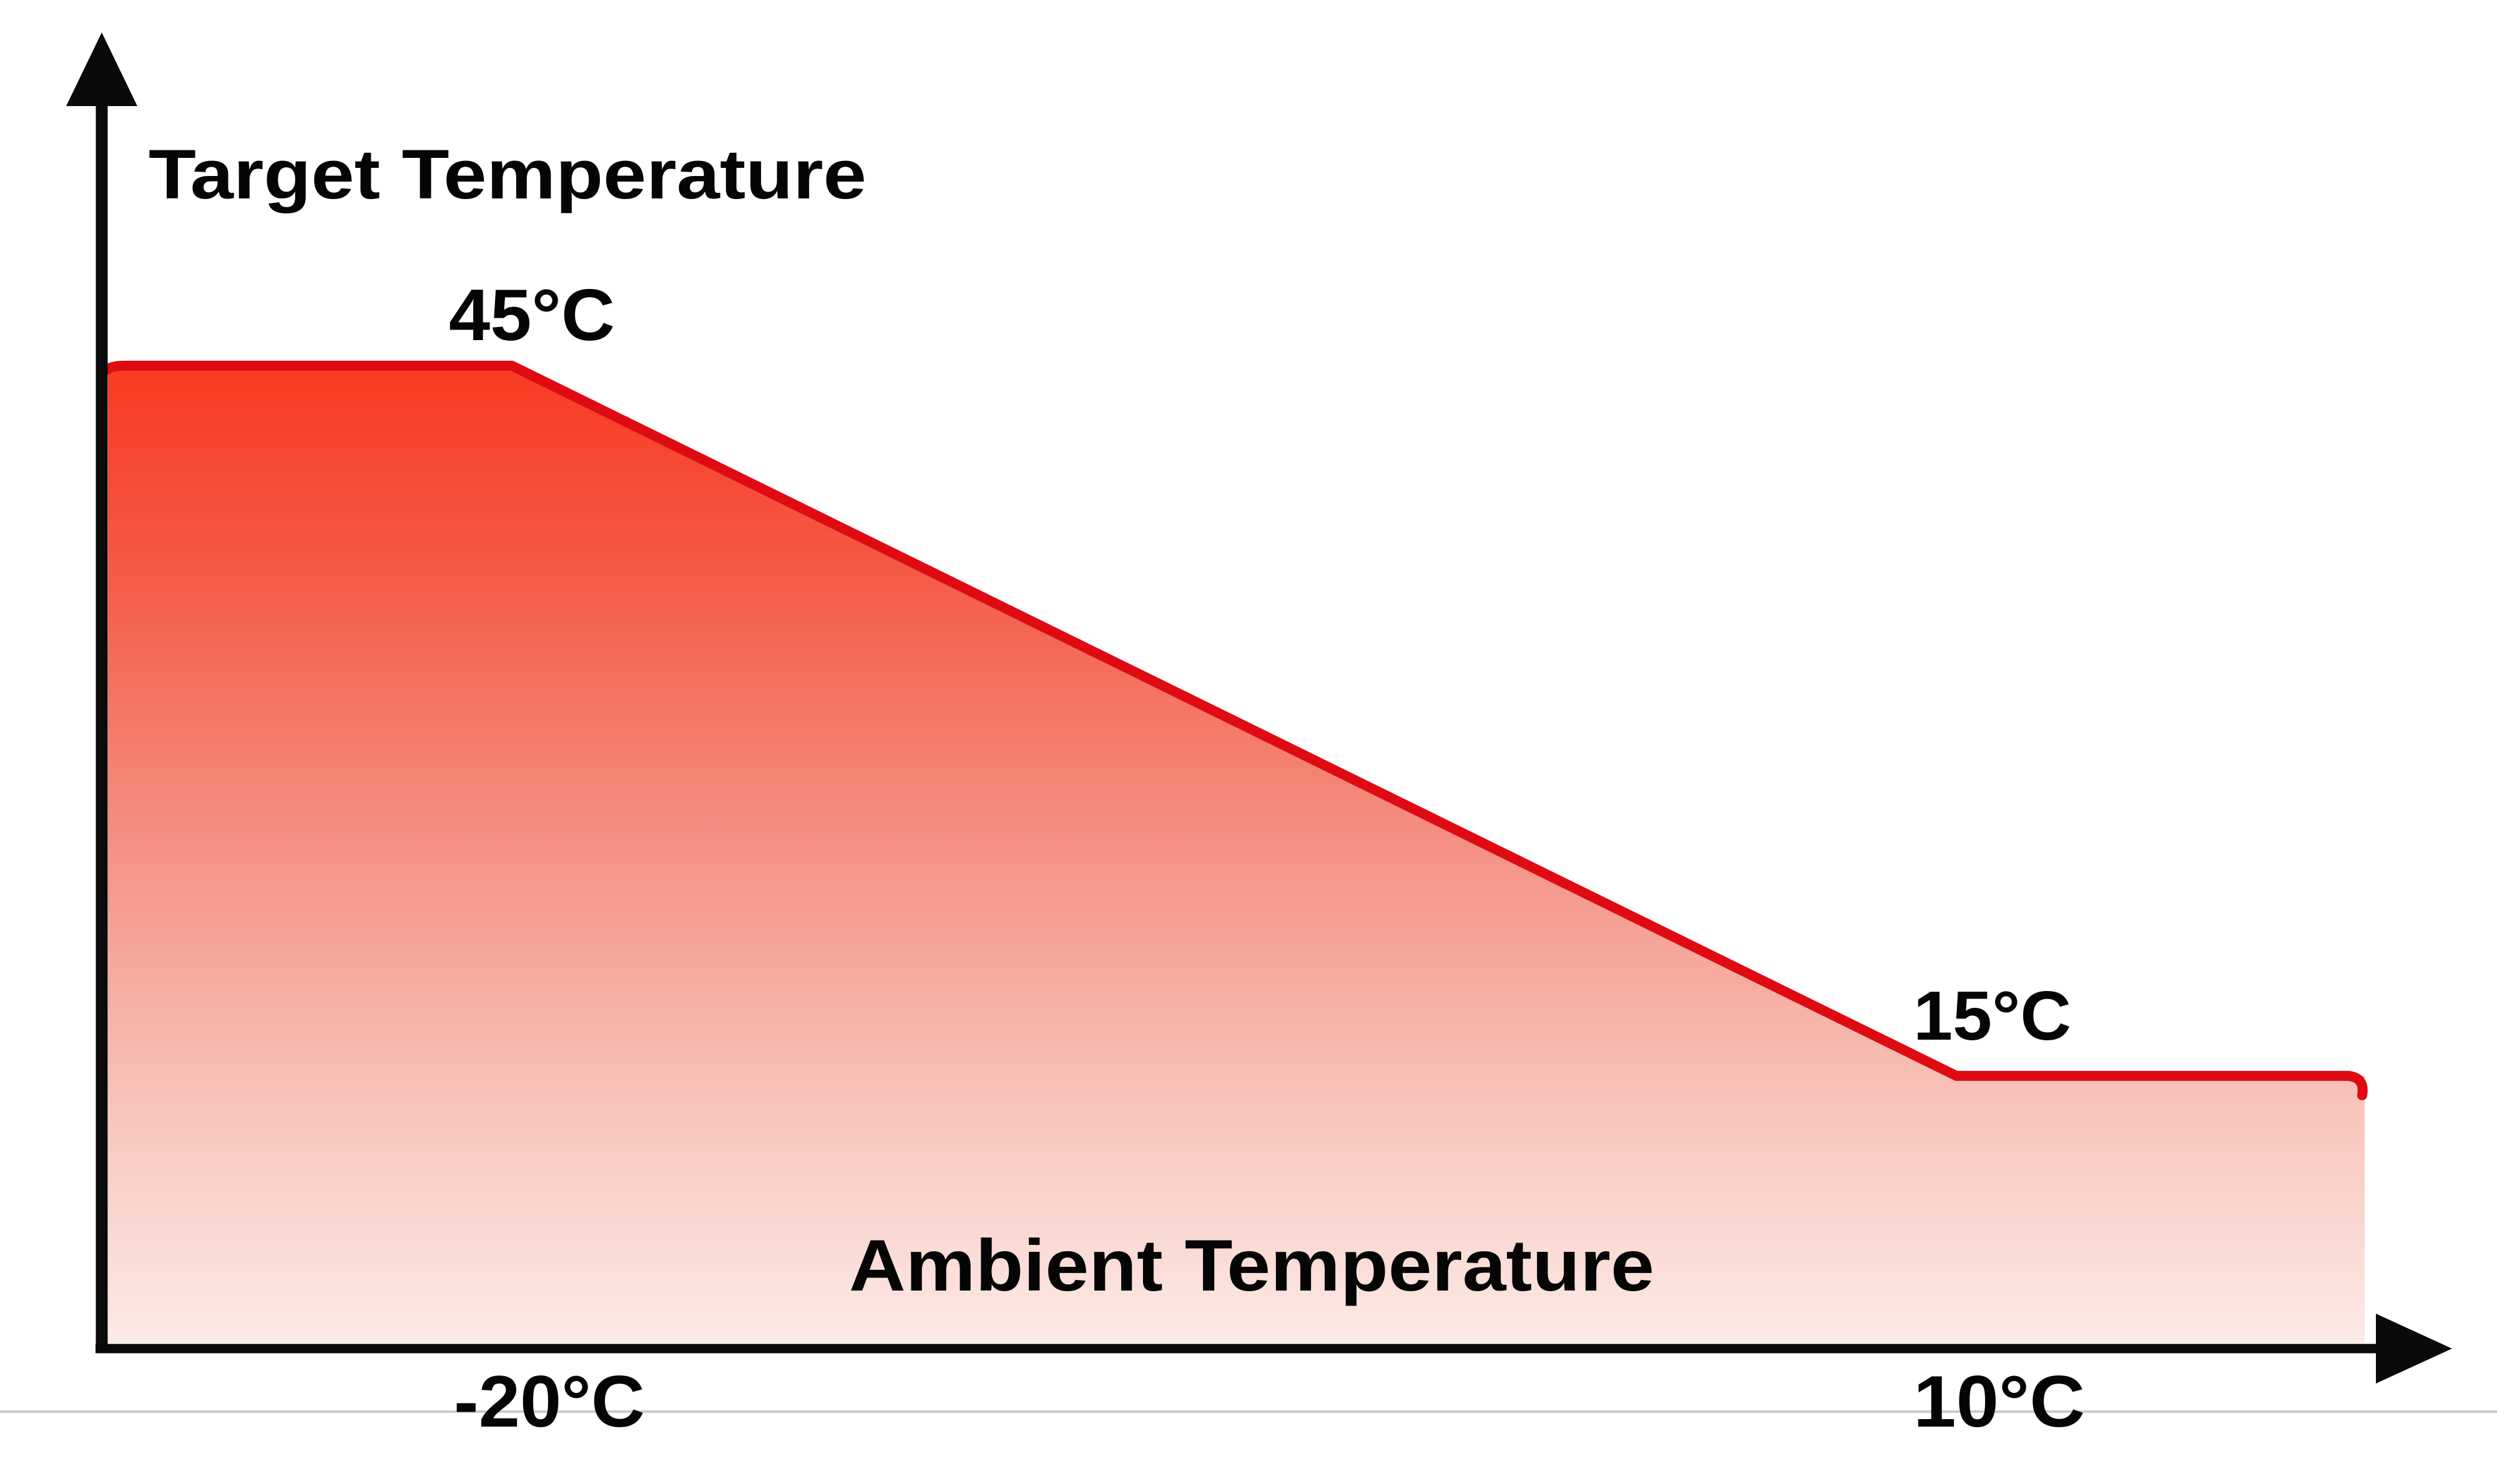  What do you see at coordinates (532, 315) in the screenshot?
I see `high-plateau-value-label: 45°C` at bounding box center [532, 315].